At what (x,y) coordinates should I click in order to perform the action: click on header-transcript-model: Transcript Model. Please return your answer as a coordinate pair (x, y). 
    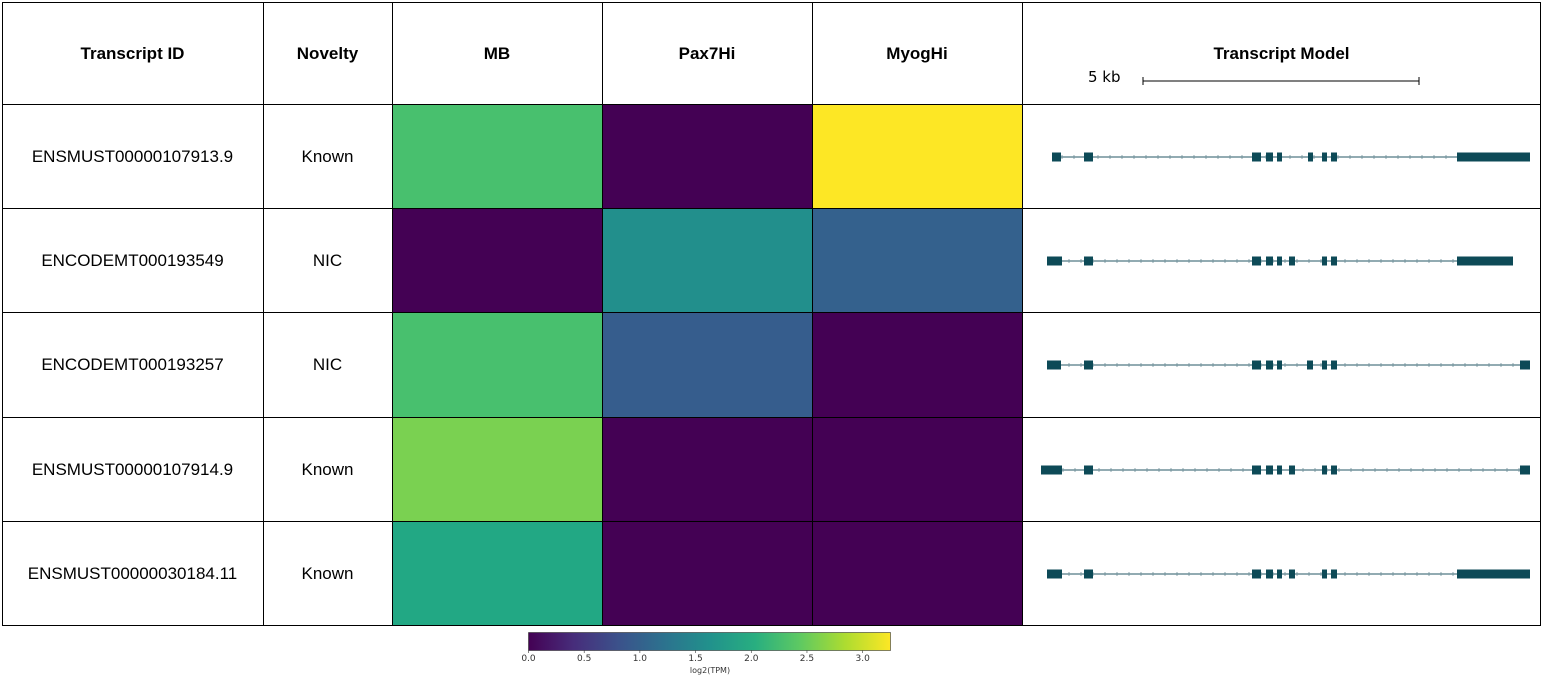
    Looking at the image, I should click on (1281, 53).